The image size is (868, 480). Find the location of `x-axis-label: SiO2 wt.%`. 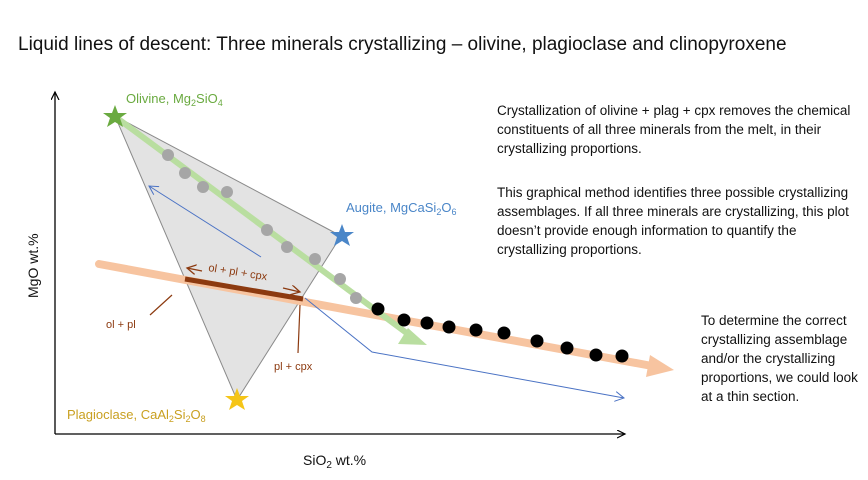

x-axis-label: SiO2 wt.% is located at coordinates (334, 461).